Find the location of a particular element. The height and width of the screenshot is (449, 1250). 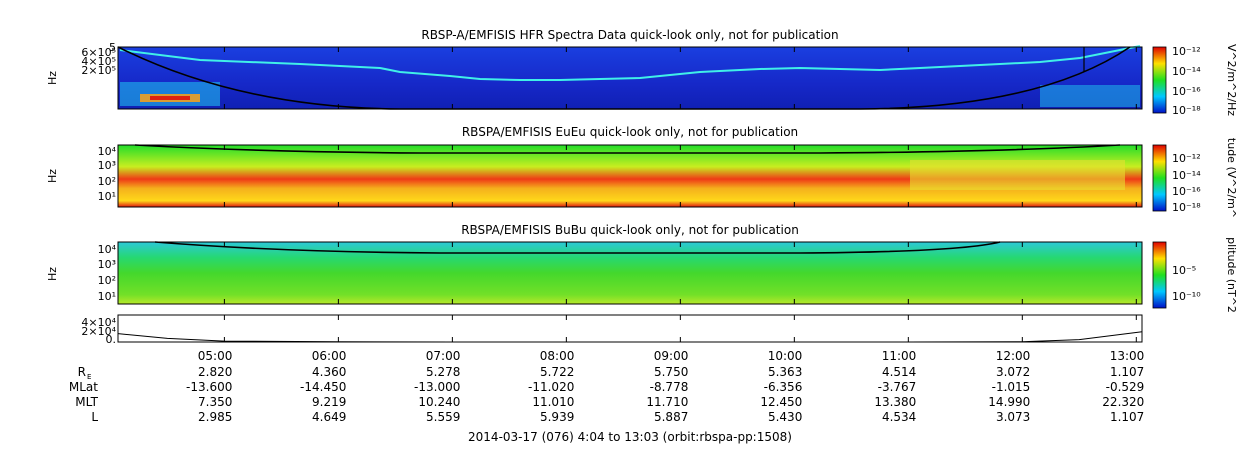

ephemeris-value: 7.350 is located at coordinates (215, 402).